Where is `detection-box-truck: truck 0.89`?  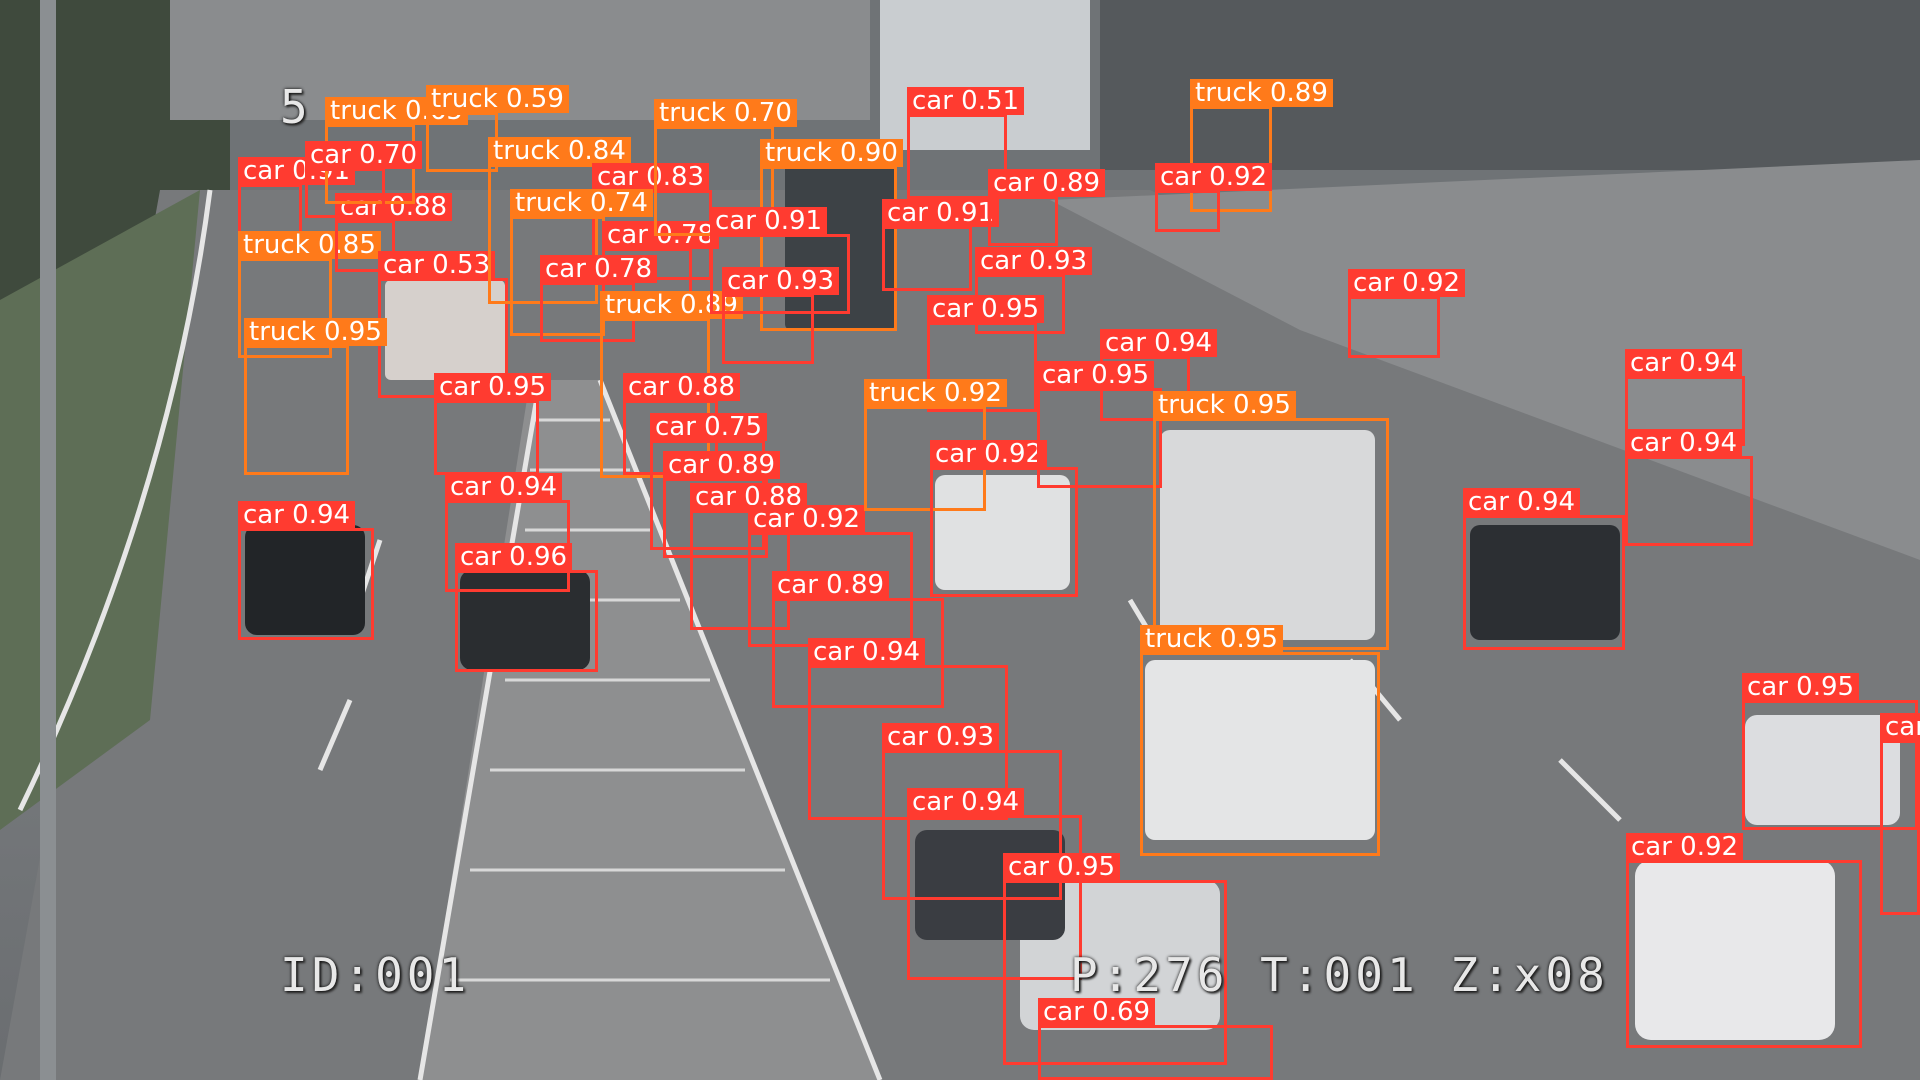 detection-box-truck: truck 0.89 is located at coordinates (1261, 145).